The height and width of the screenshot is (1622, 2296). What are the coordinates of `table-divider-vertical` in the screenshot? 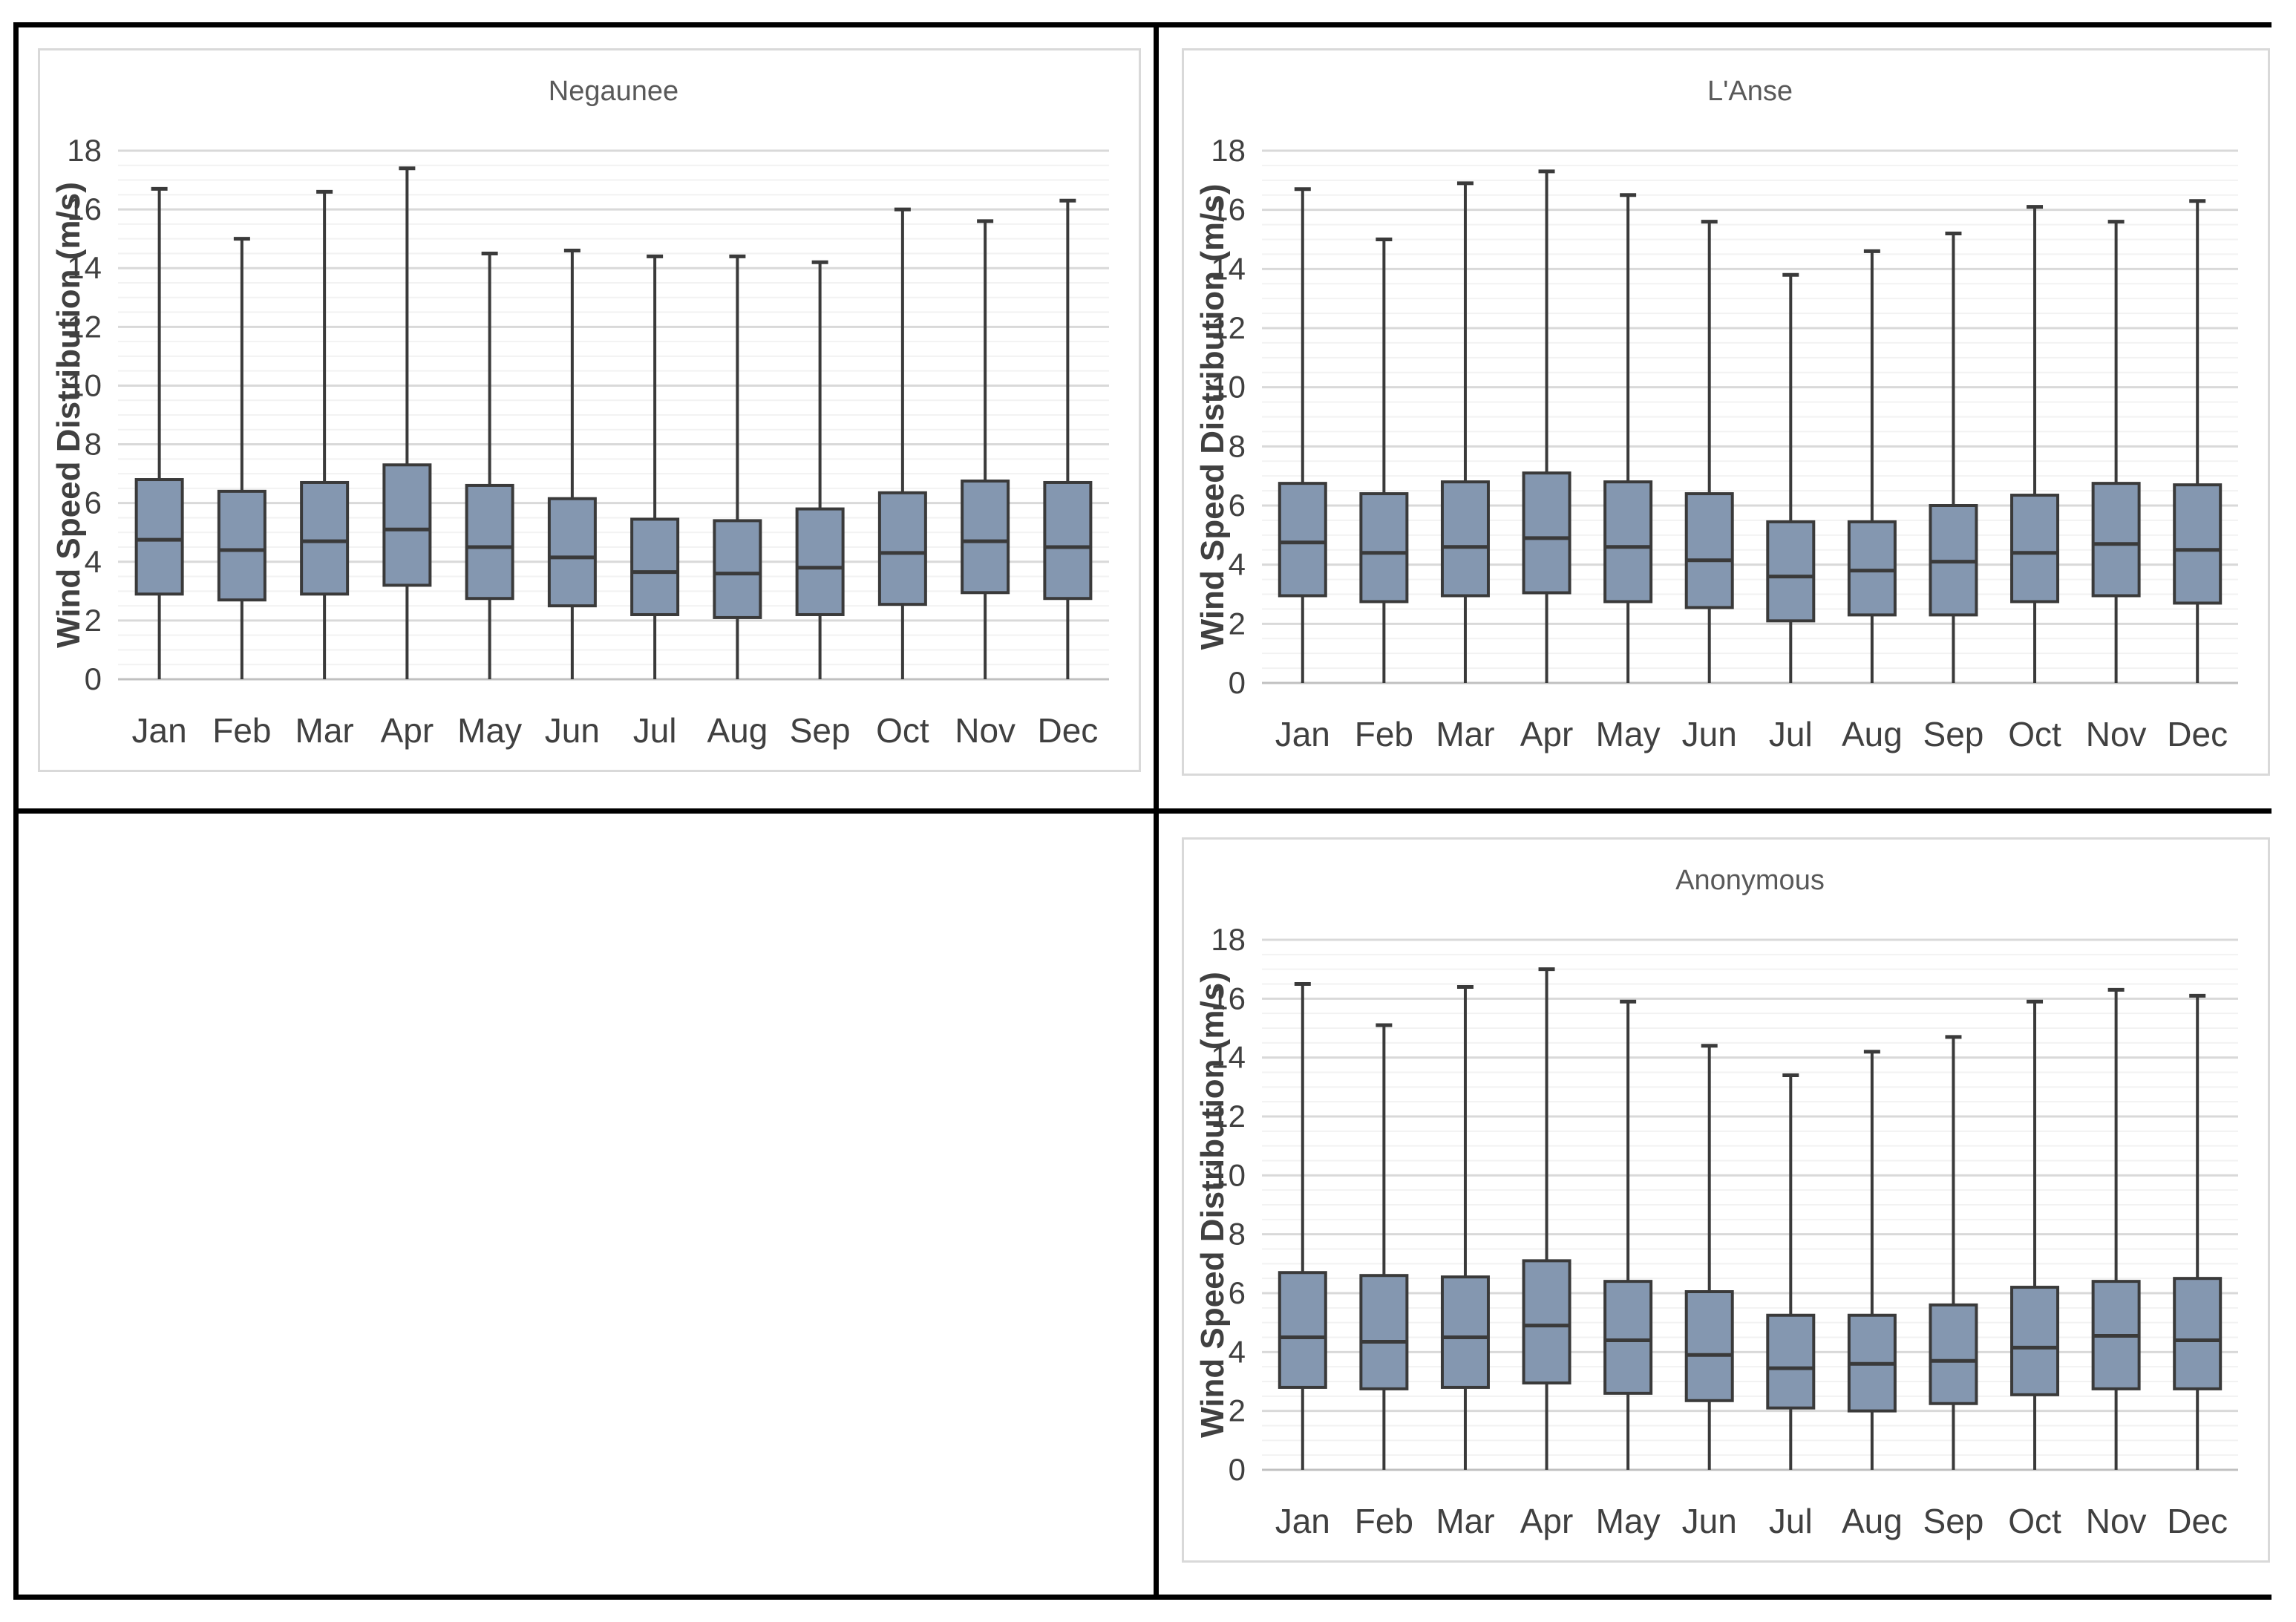 It's located at (1156, 811).